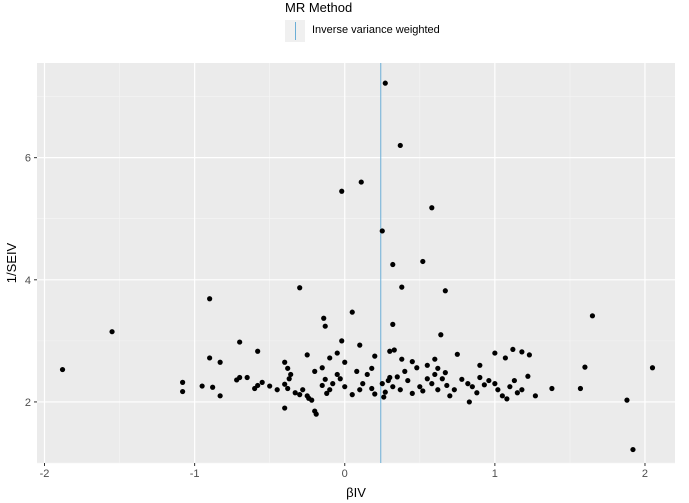 Image resolution: width=689 pixels, height=503 pixels. I want to click on x-tick-label: 1, so click(495, 474).